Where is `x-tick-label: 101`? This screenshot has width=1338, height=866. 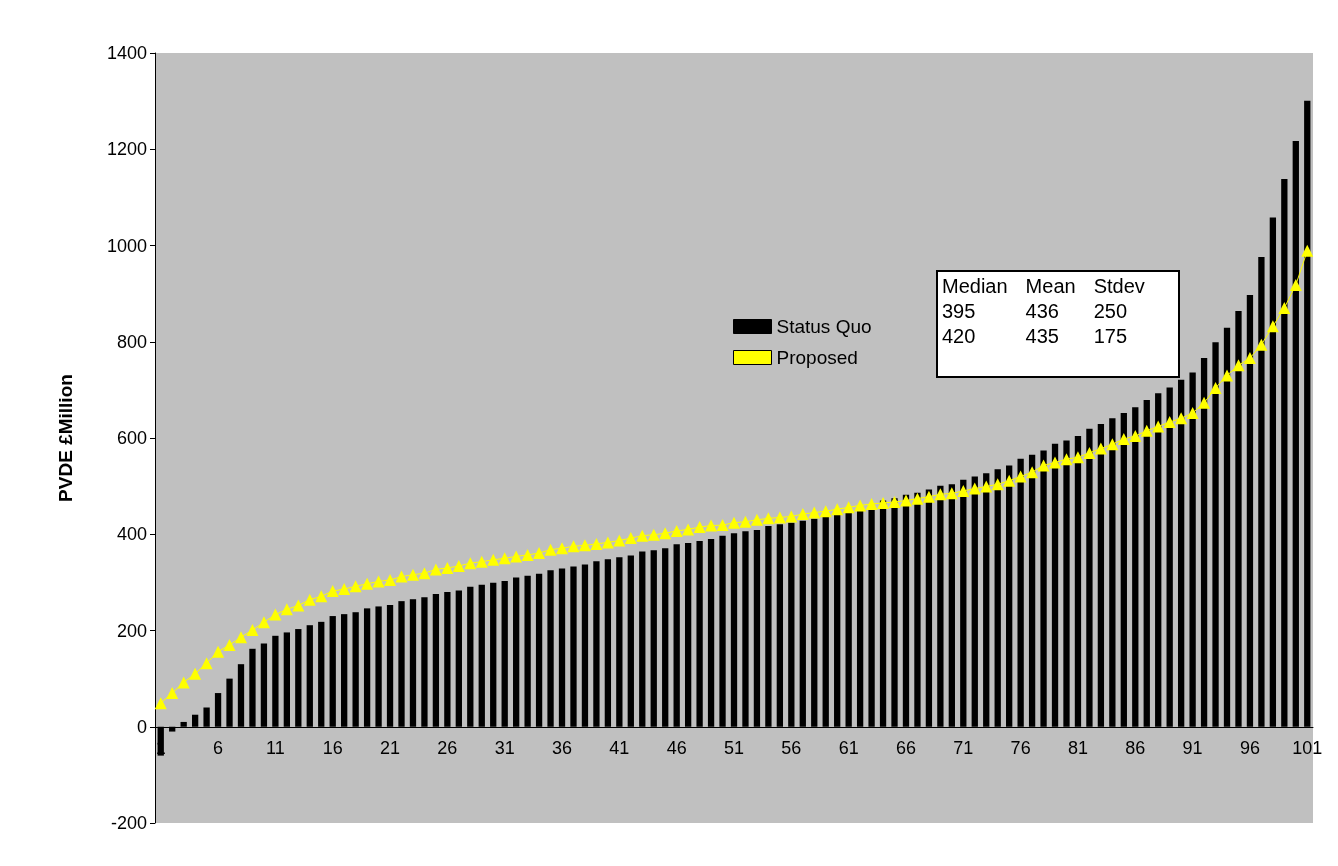
x-tick-label: 101 is located at coordinates (1307, 747).